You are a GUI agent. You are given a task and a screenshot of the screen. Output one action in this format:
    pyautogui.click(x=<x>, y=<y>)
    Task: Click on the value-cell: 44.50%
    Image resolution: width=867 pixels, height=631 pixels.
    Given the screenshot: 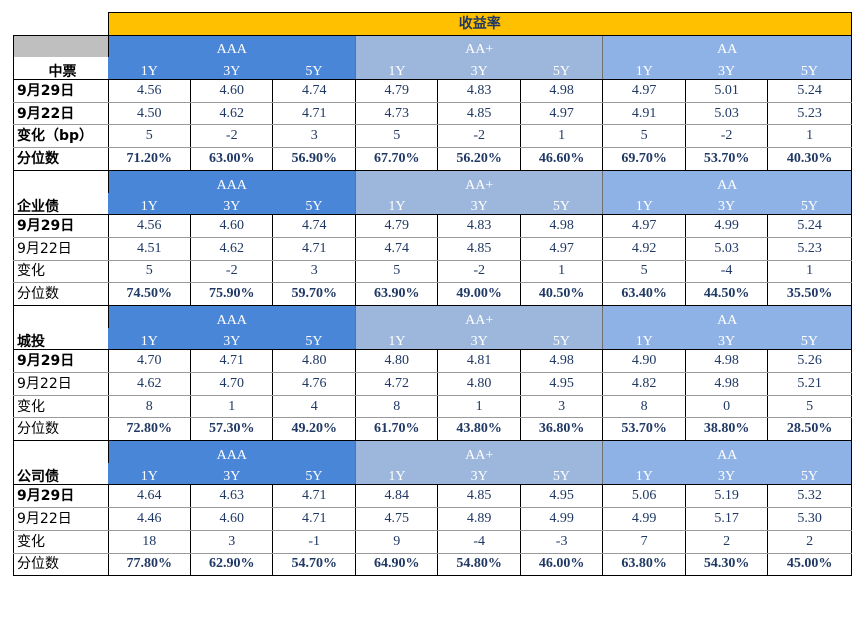 What is the action you would take?
    pyautogui.click(x=726, y=294)
    